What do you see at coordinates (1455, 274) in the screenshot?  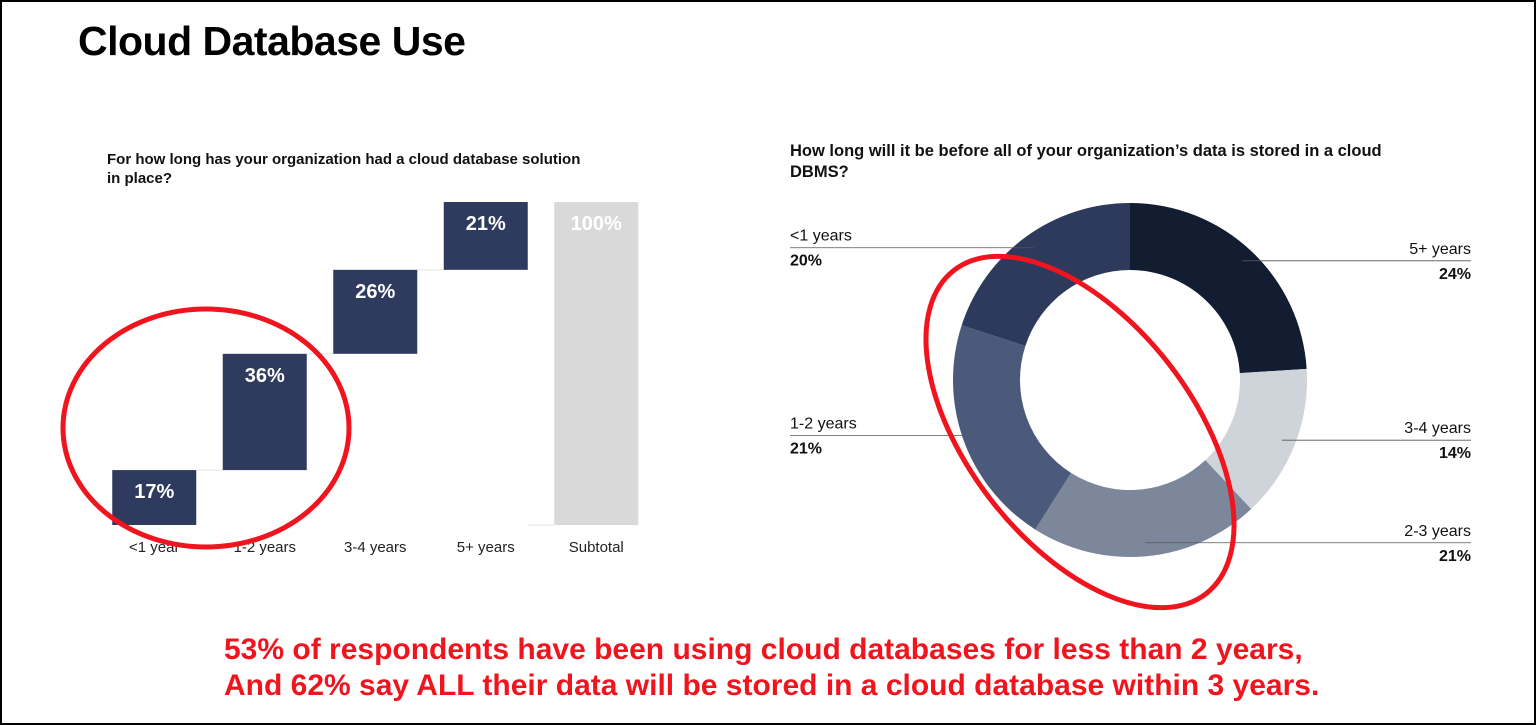 I see `slice-value: 24%` at bounding box center [1455, 274].